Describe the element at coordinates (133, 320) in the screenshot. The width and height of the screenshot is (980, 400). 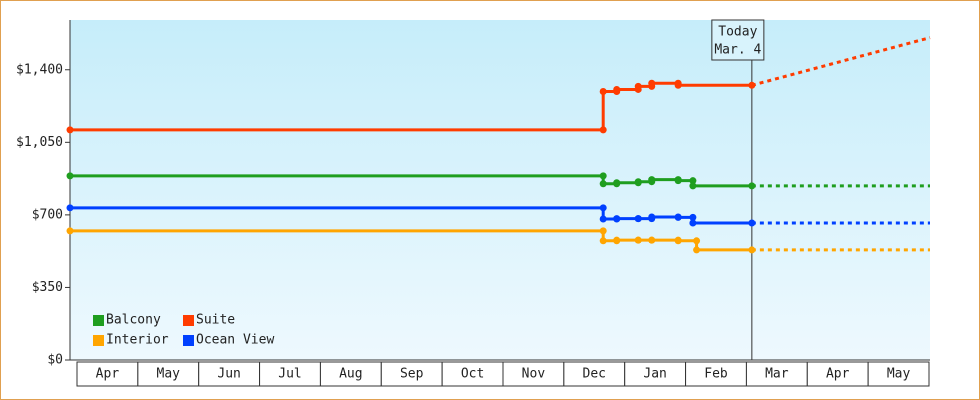
I see `legend-label: Balcony` at that location.